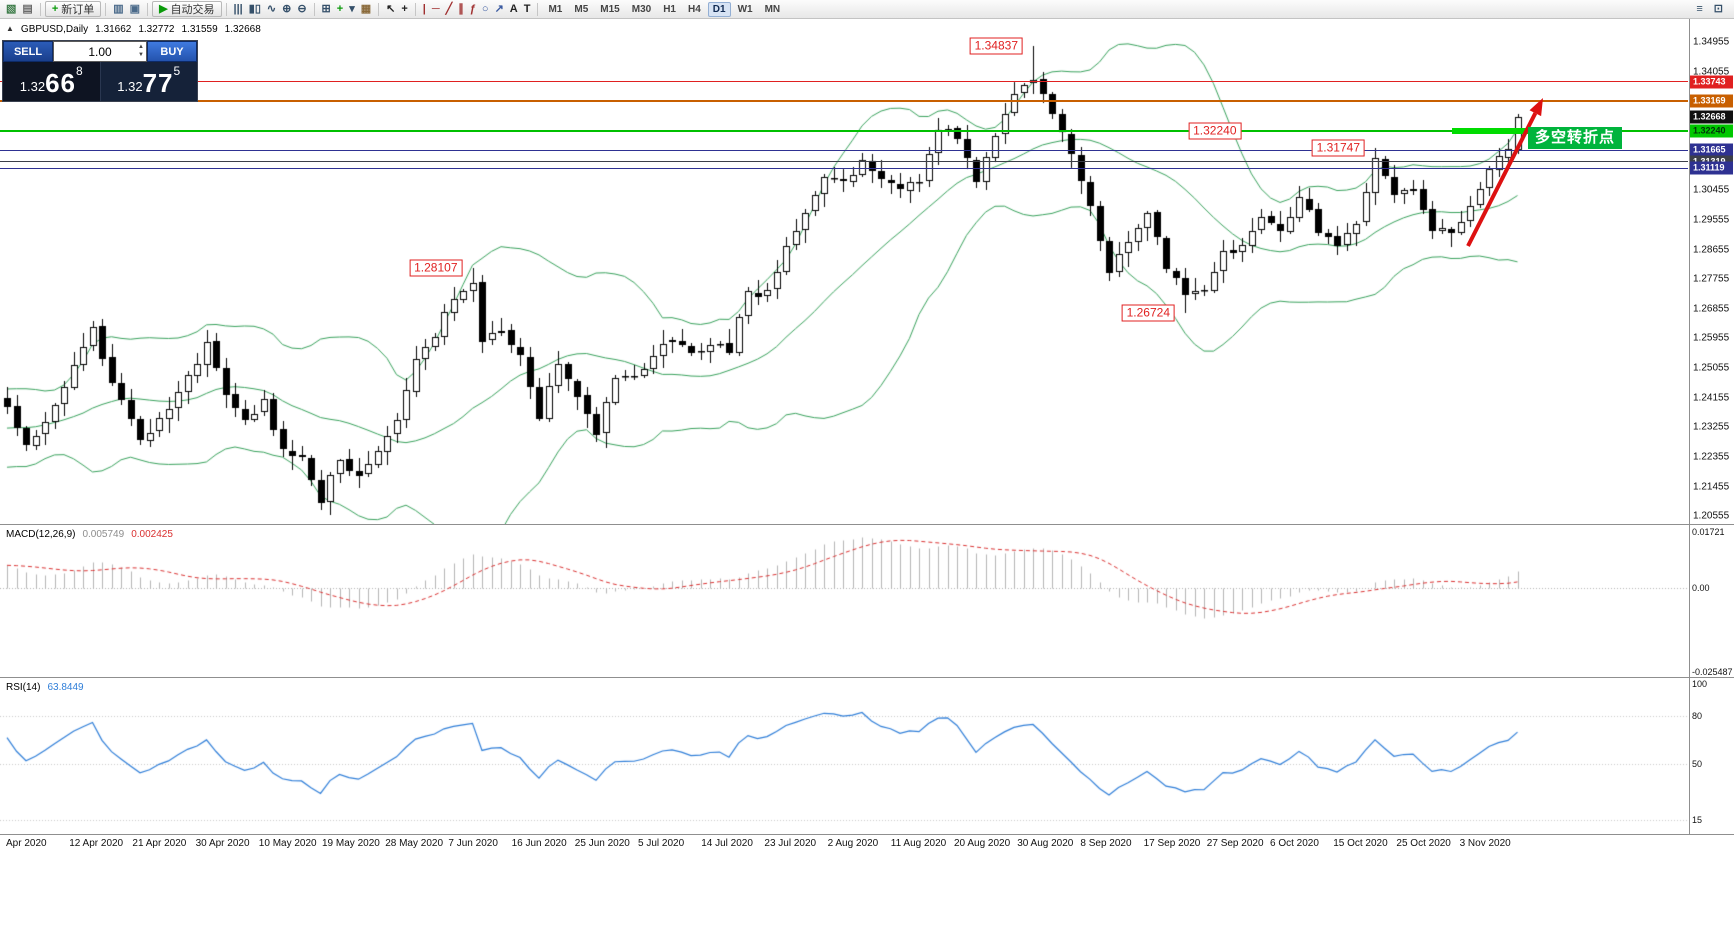 This screenshot has height=938, width=1734. Describe the element at coordinates (135, 9) in the screenshot. I see `data-window-tool: ▣` at that location.